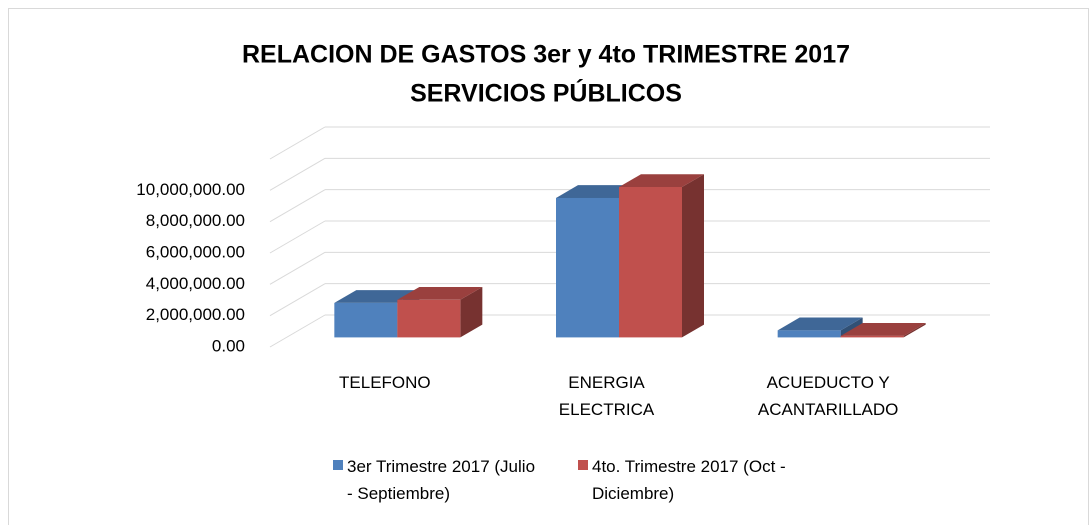 The height and width of the screenshot is (525, 1092). Describe the element at coordinates (195, 220) in the screenshot. I see `y-tick-label: 8,000,000.00` at that location.